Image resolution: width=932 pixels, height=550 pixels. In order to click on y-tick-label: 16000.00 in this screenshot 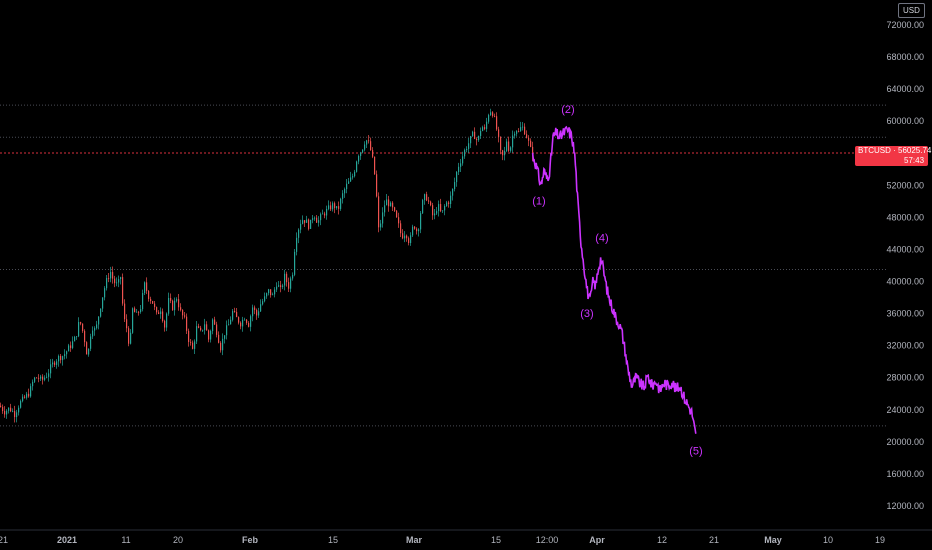, I will do `click(905, 474)`.